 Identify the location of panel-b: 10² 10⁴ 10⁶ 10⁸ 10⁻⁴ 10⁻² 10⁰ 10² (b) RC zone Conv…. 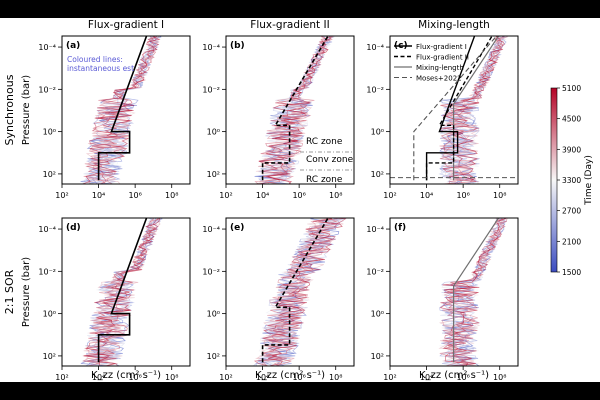
(278, 117).